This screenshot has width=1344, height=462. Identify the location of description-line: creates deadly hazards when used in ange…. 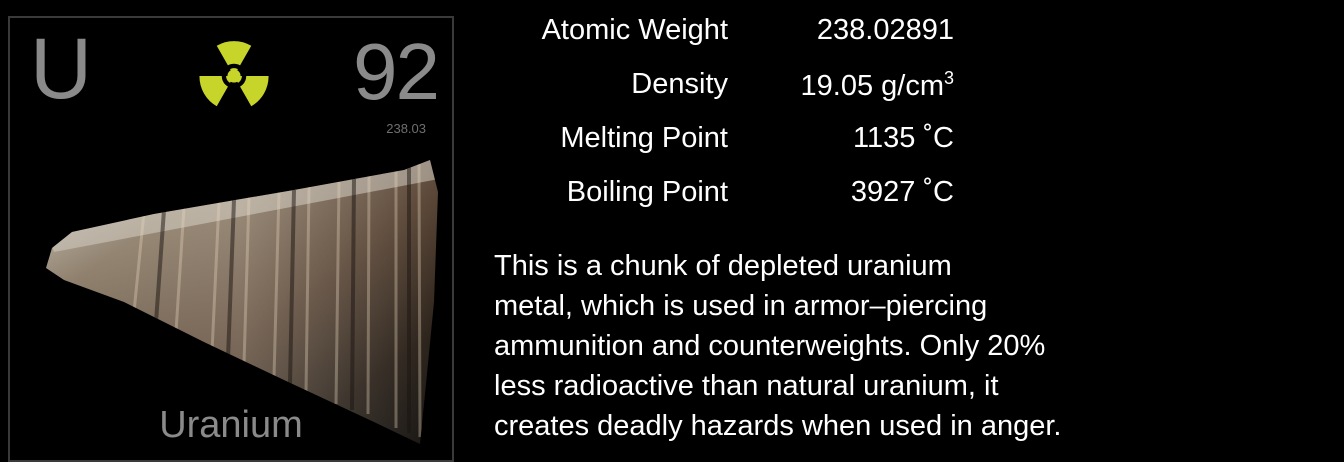
(778, 426).